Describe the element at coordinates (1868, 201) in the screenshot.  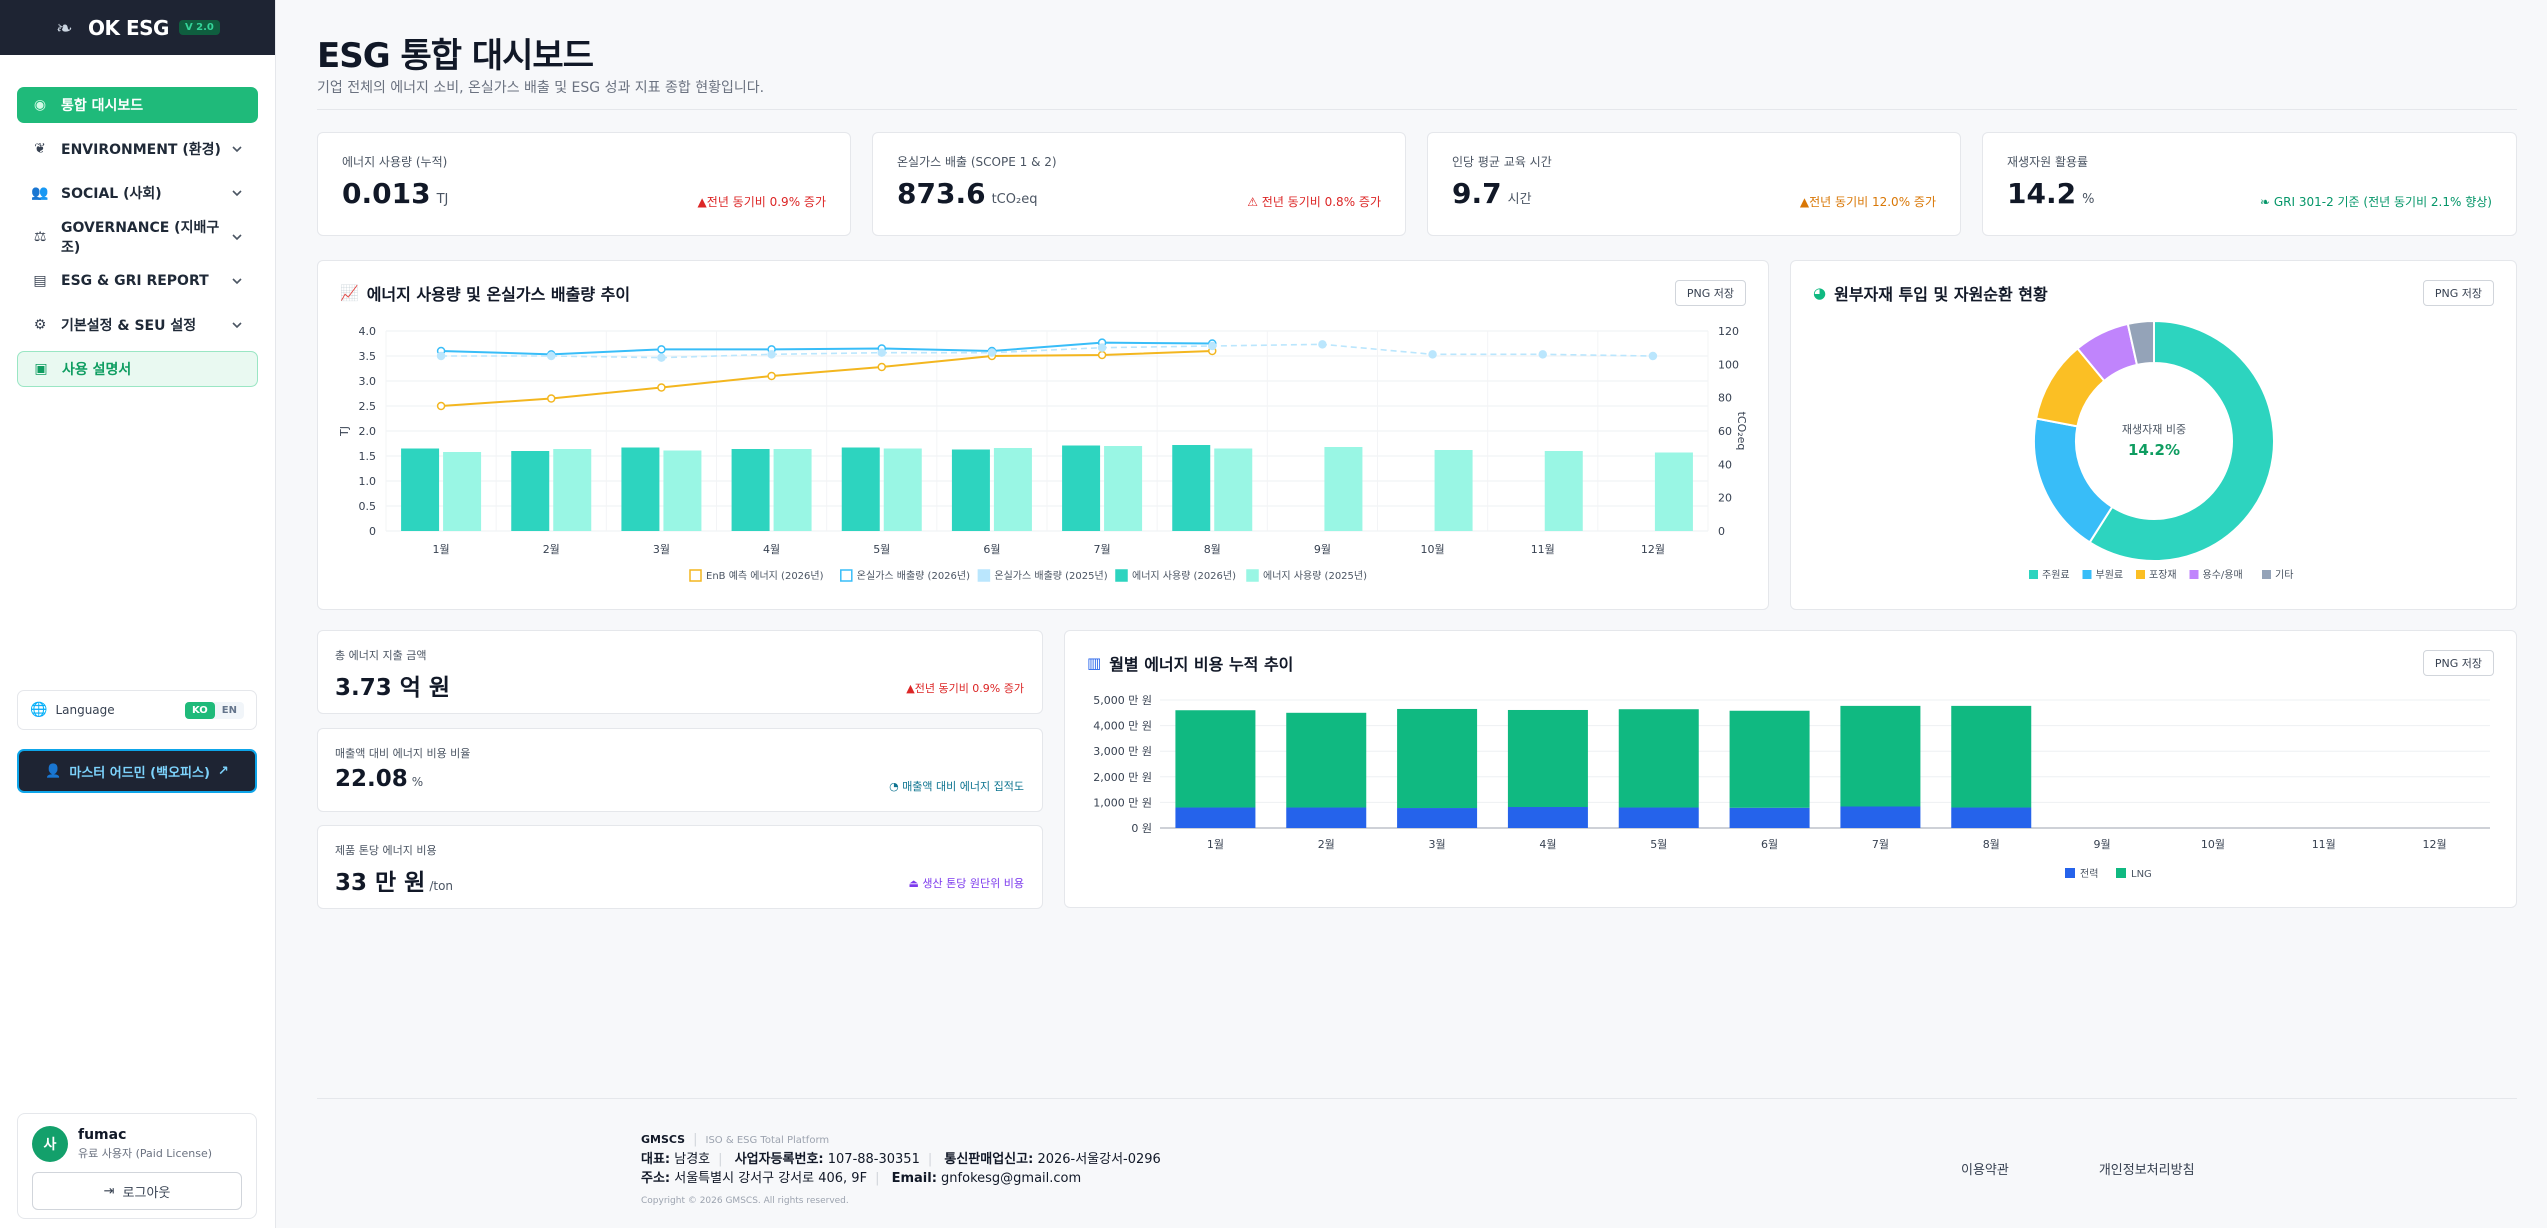
I see `kpi-delta: ▲전년 동기비 12.0% 증가` at that location.